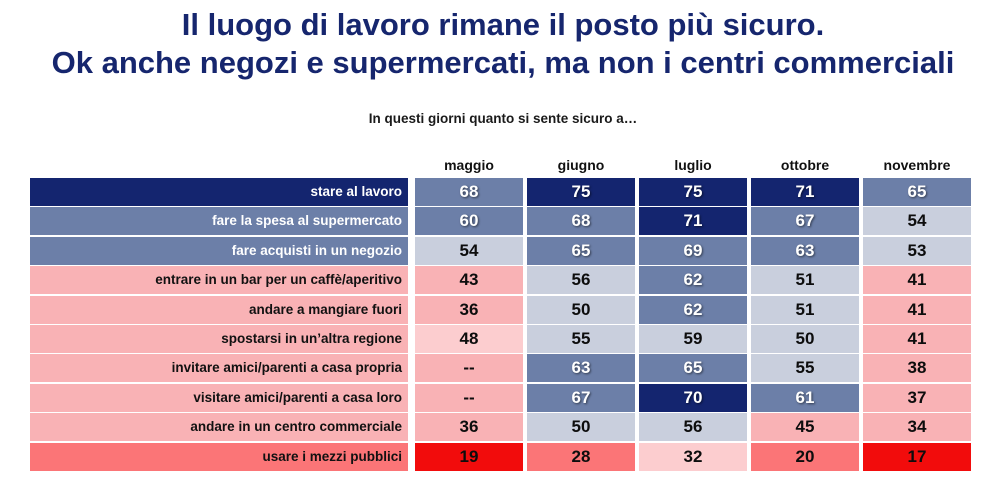 This screenshot has height=497, width=1006. Describe the element at coordinates (917, 165) in the screenshot. I see `column-header-novembre: novembre` at that location.